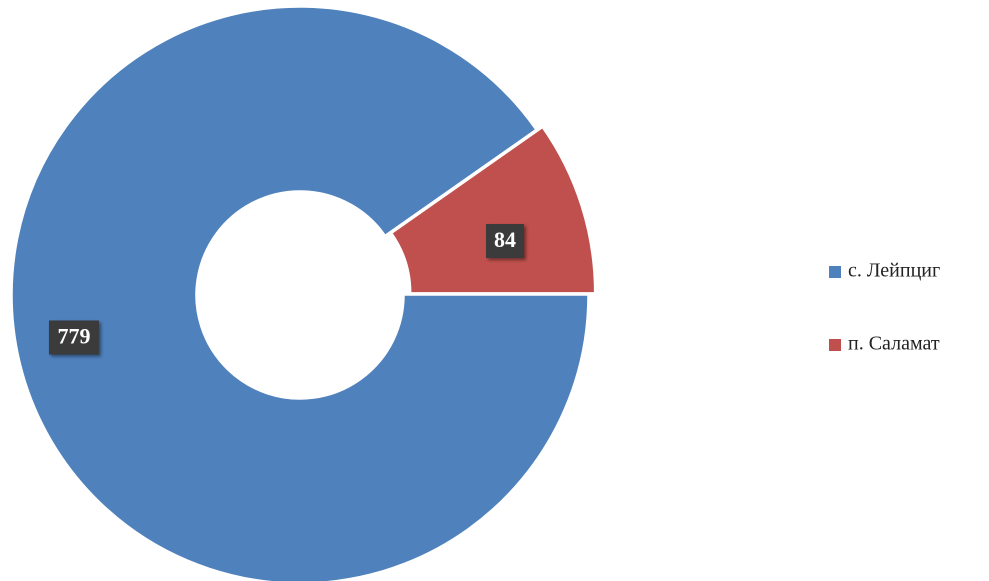 Image resolution: width=989 pixels, height=581 pixels. Describe the element at coordinates (894, 344) in the screenshot. I see `legend-text: п. Саламат` at that location.